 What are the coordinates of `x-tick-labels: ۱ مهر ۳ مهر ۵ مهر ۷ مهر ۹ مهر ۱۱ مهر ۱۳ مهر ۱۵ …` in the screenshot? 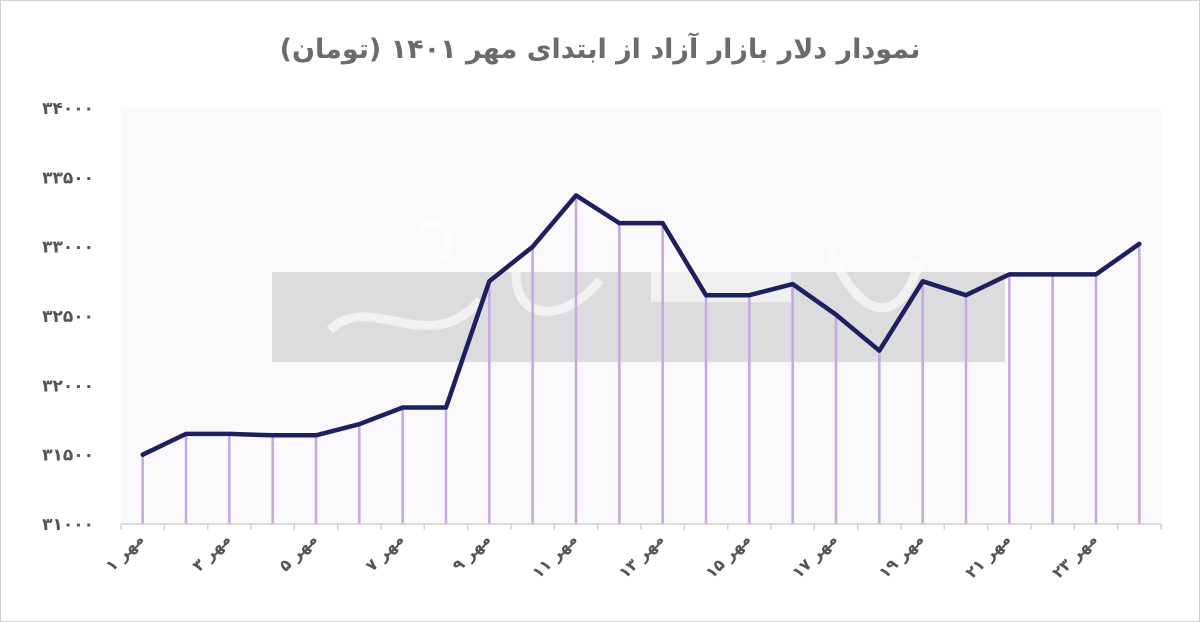 It's located at (601, 555).